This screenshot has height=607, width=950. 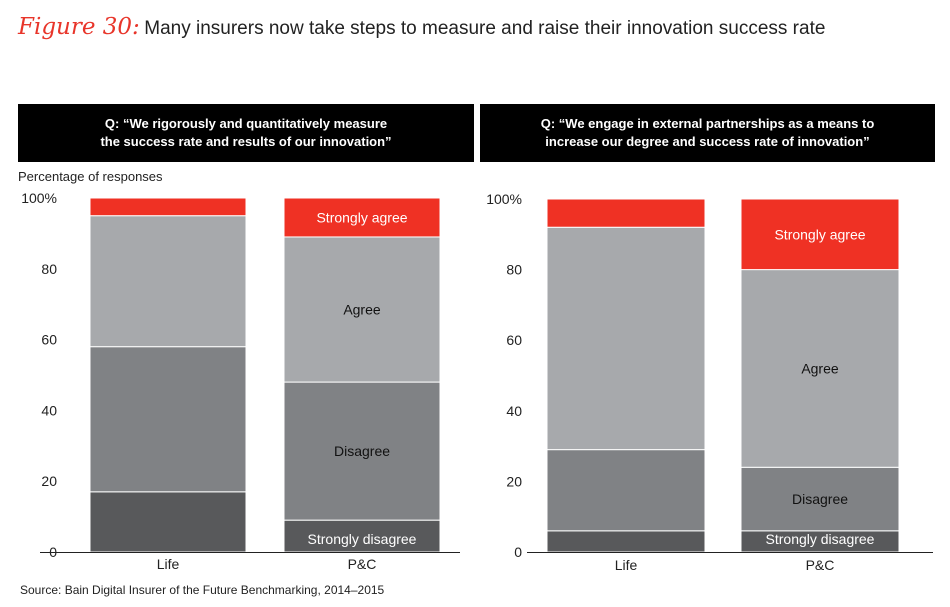 I want to click on panel-1-y-tick-label: 20, so click(x=49, y=481).